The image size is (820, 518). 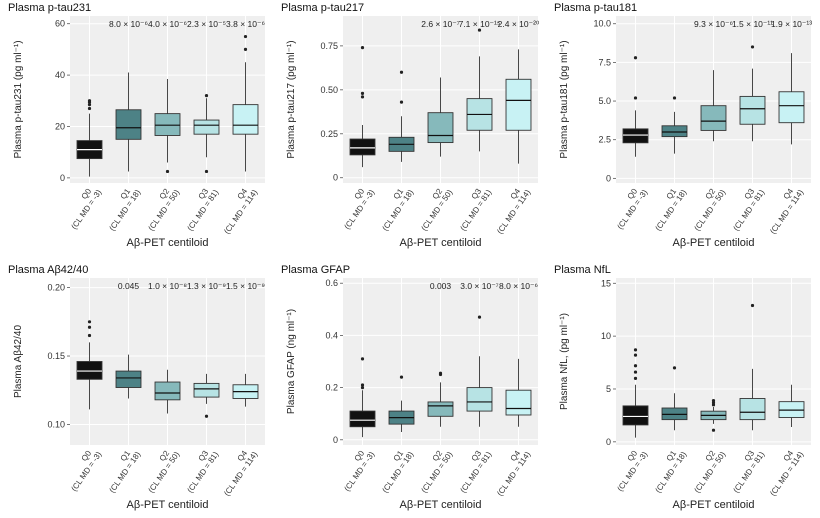 What do you see at coordinates (329, 90) in the screenshot?
I see `y-tick-label: 0.50` at bounding box center [329, 90].